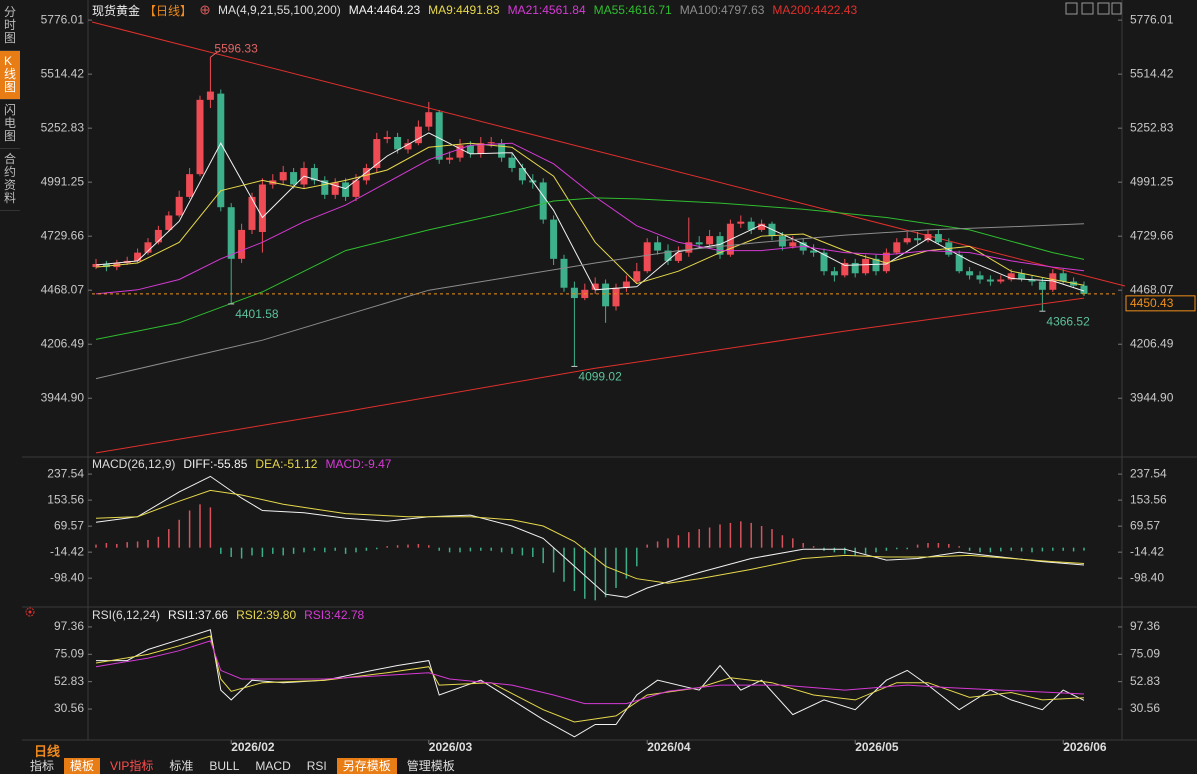 This screenshot has width=1197, height=774. Describe the element at coordinates (63, 73) in the screenshot. I see `y-tick-label: 5514.42` at that location.